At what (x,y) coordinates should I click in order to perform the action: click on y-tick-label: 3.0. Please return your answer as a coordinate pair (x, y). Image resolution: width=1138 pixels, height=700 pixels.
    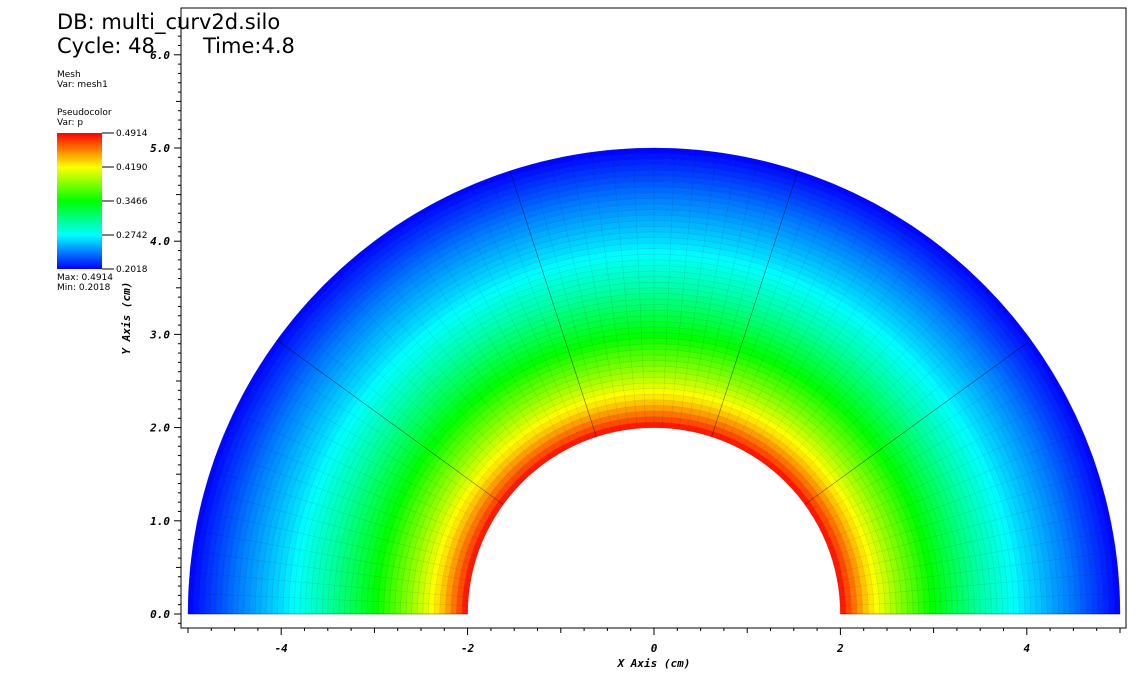
    Looking at the image, I should click on (159, 334).